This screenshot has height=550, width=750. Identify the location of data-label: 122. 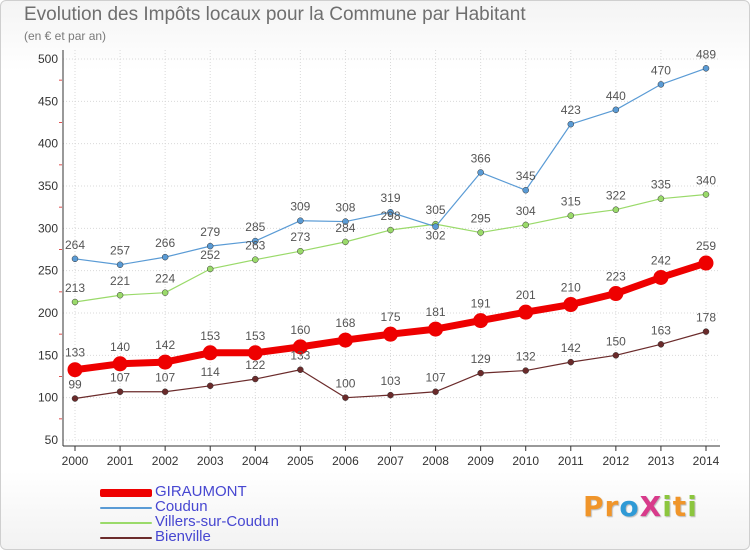
(255, 365).